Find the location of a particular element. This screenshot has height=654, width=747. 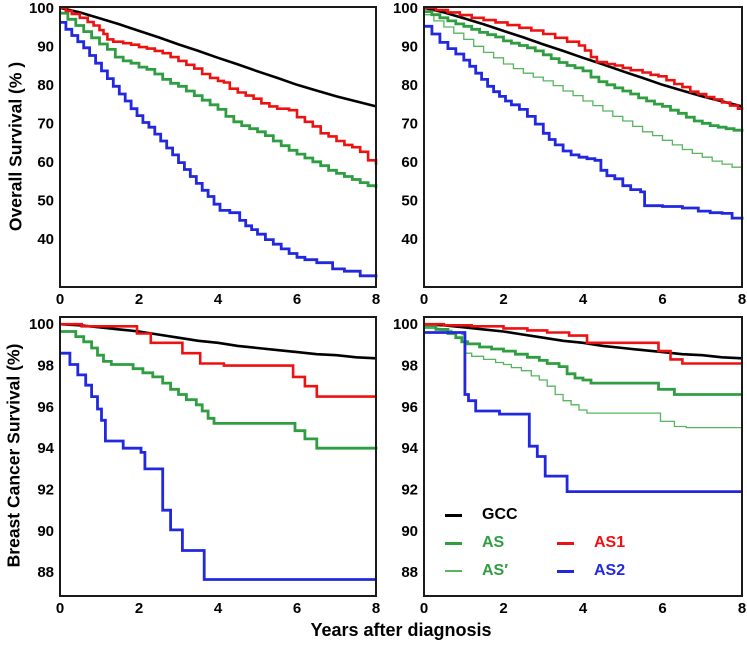

legend-swatch-as1 is located at coordinates (565, 543).